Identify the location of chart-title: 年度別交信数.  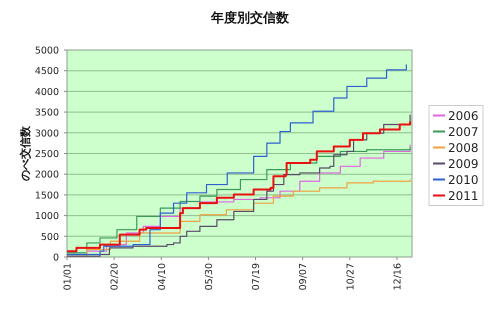
(250, 18).